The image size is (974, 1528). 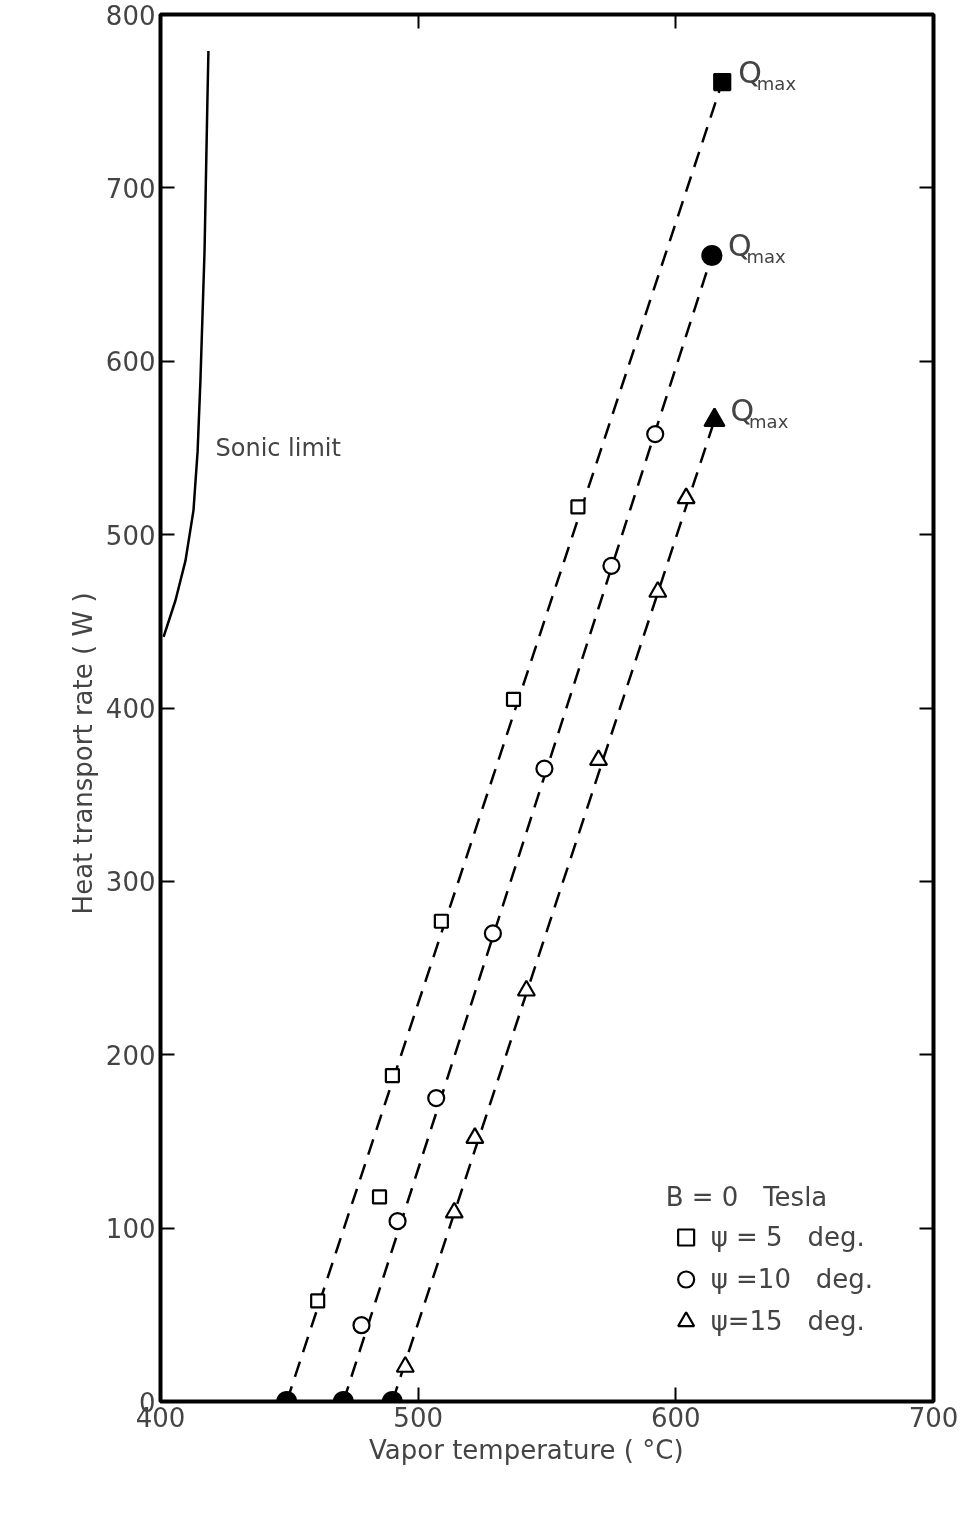 What do you see at coordinates (130, 1229) in the screenshot?
I see `y-tick-label: 100` at bounding box center [130, 1229].